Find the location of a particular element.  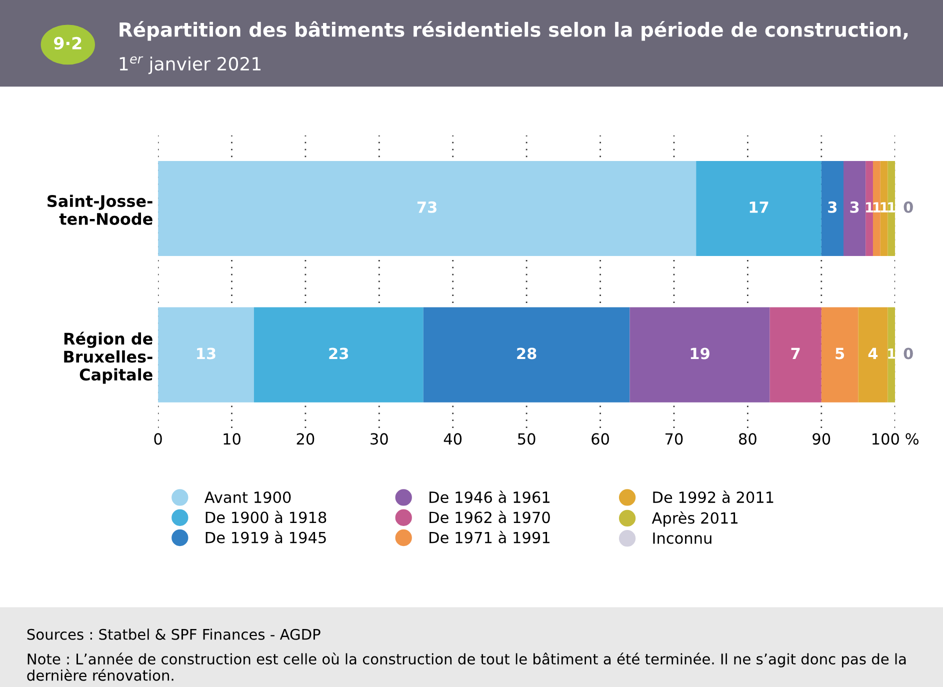

text: 9·2 is located at coordinates (68, 43).